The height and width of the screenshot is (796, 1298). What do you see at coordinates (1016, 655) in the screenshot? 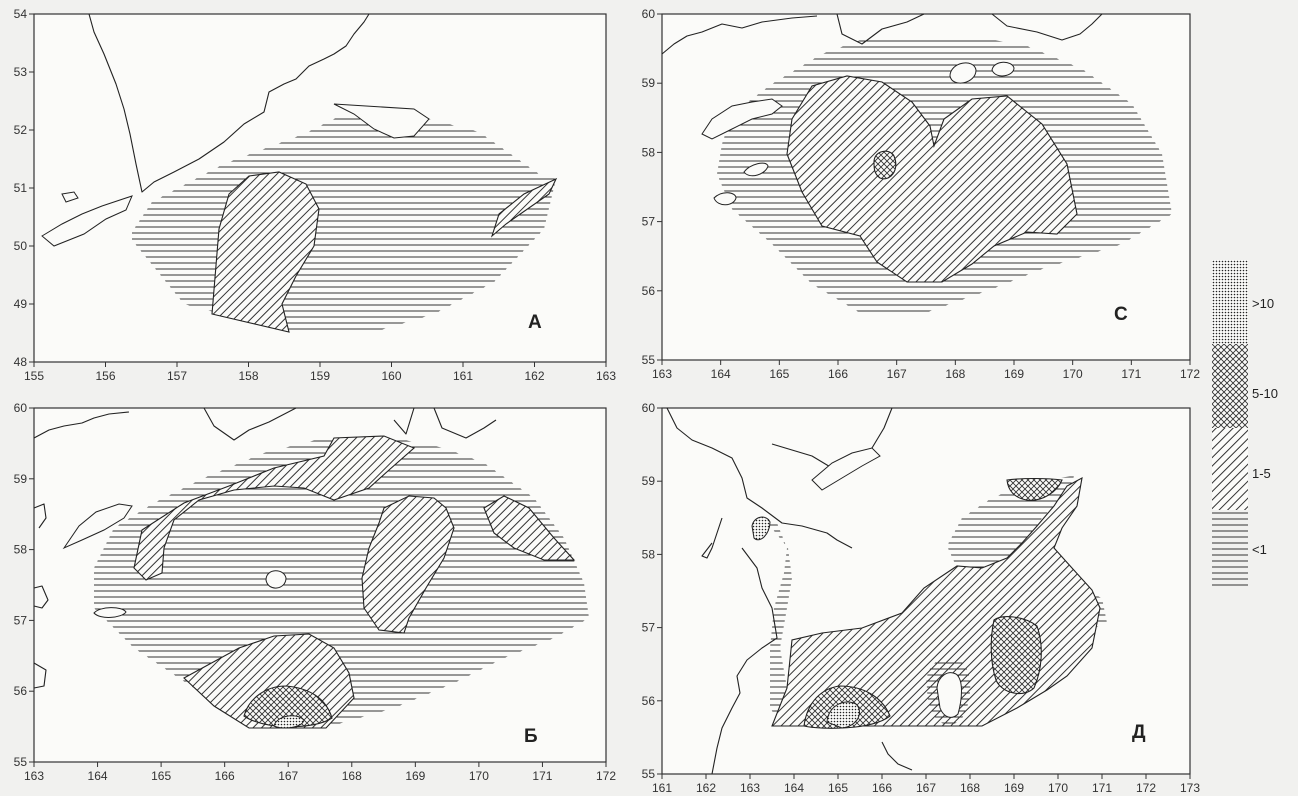
I see `zone-5-10-east` at bounding box center [1016, 655].